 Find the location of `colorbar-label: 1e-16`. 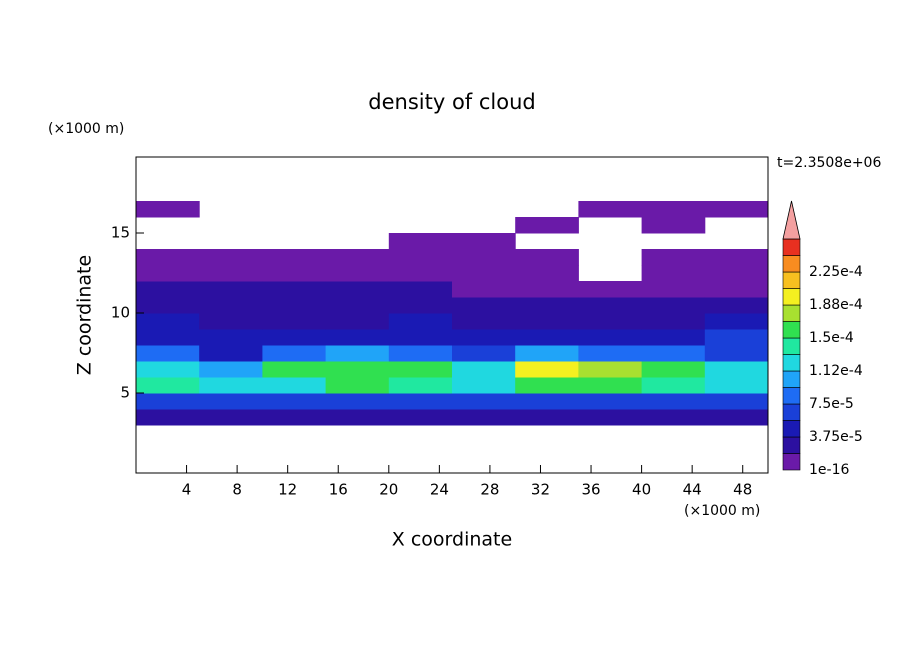

colorbar-label: 1e-16 is located at coordinates (829, 470).